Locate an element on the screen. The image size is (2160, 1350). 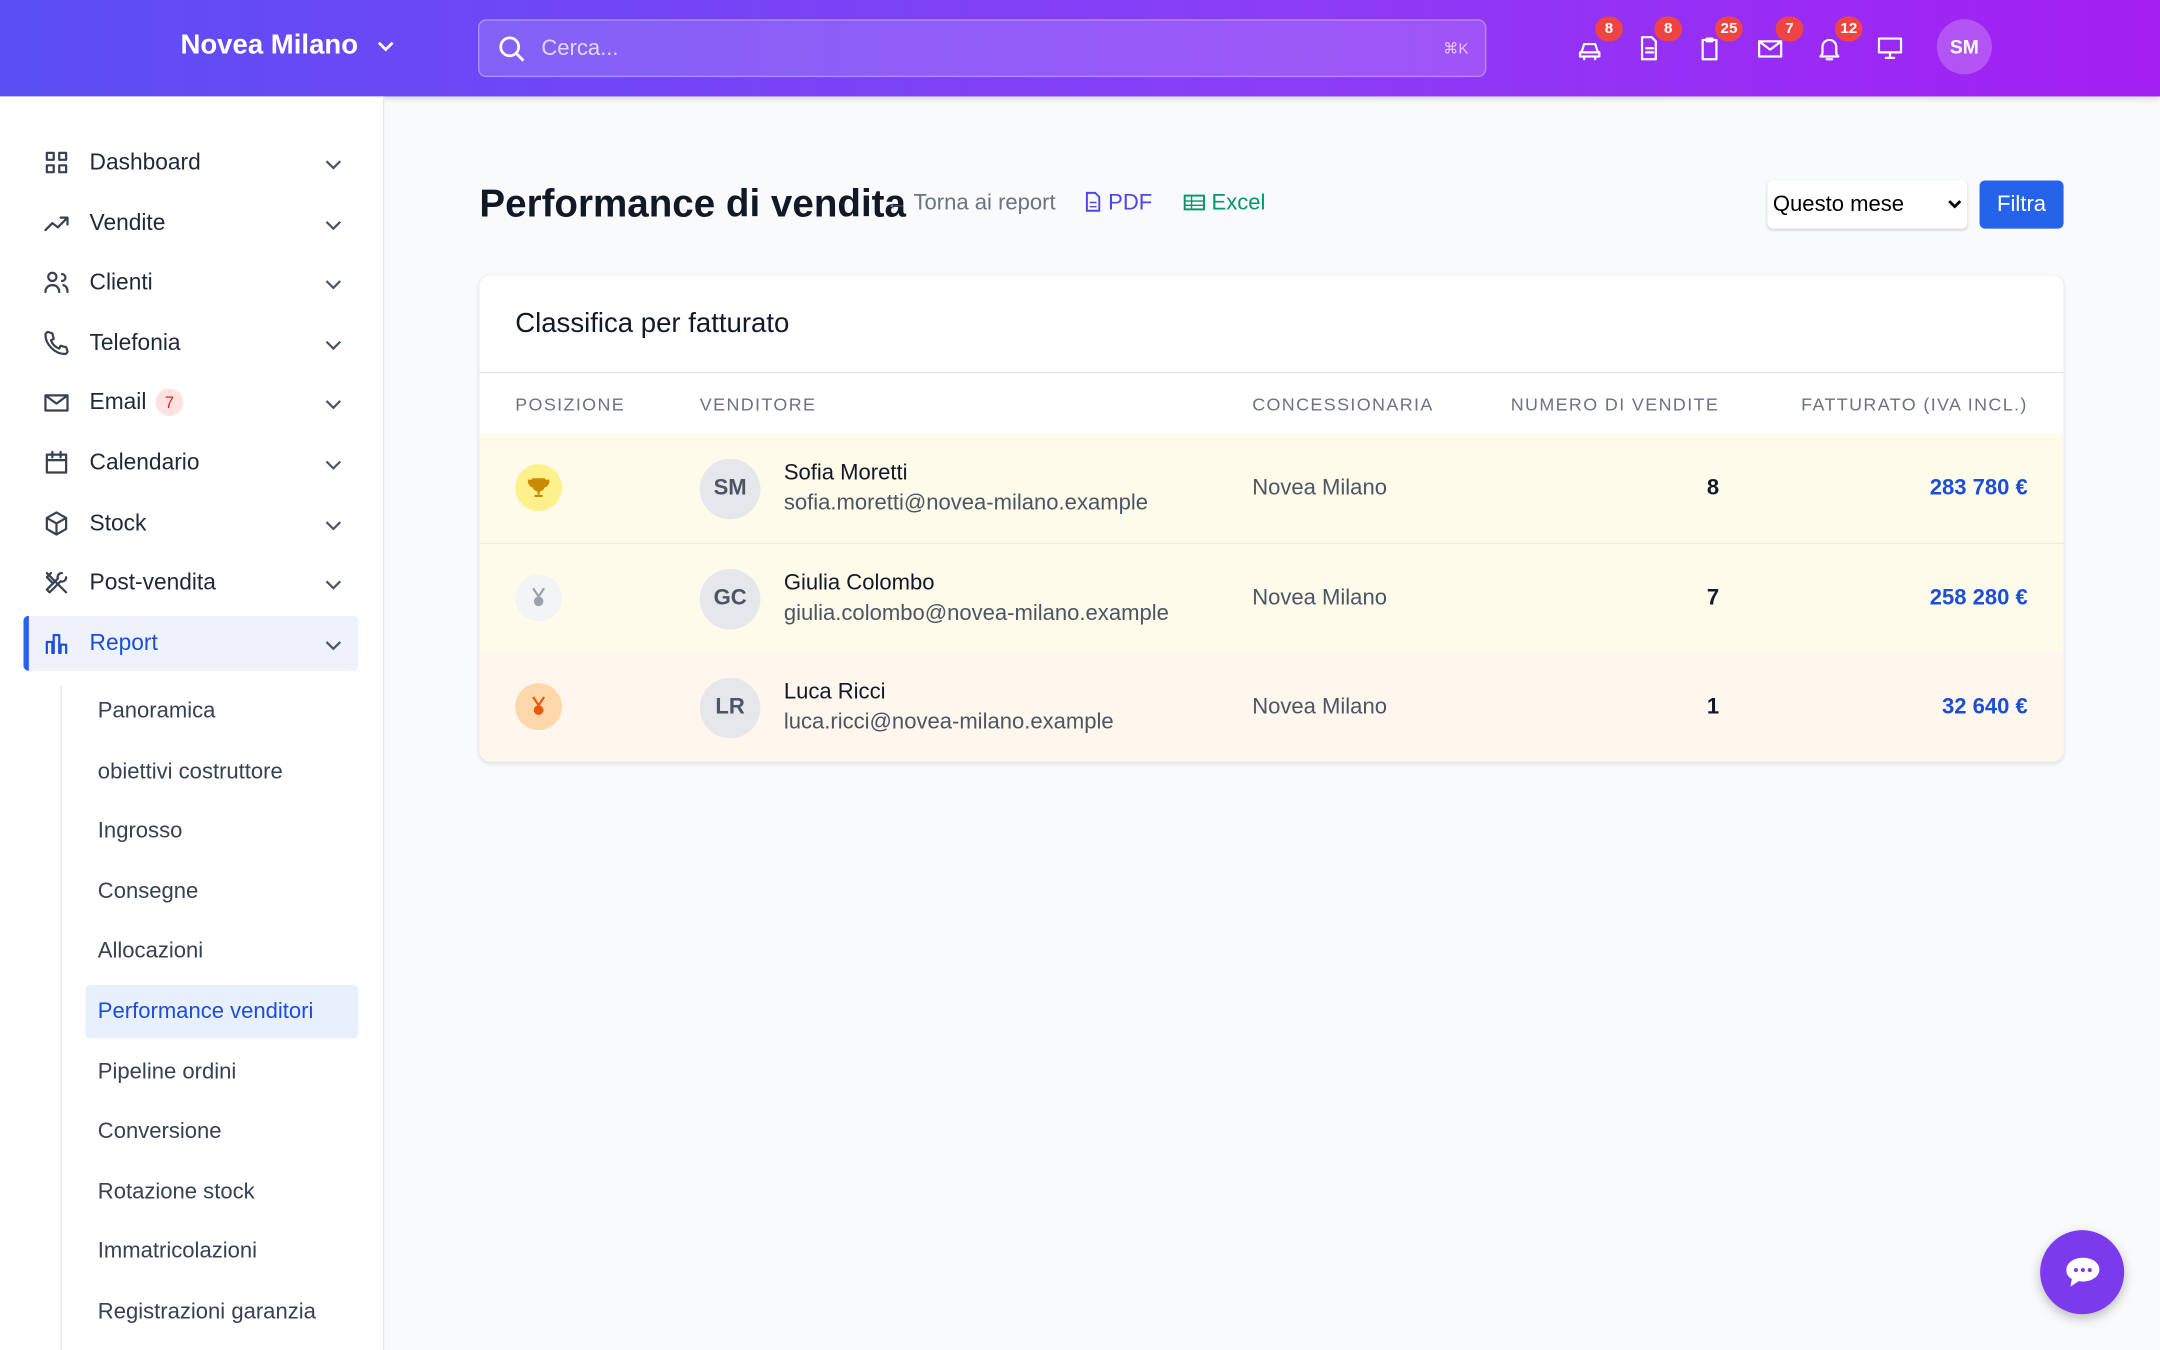
sub-nav-item: Conversione is located at coordinates (221, 1132).